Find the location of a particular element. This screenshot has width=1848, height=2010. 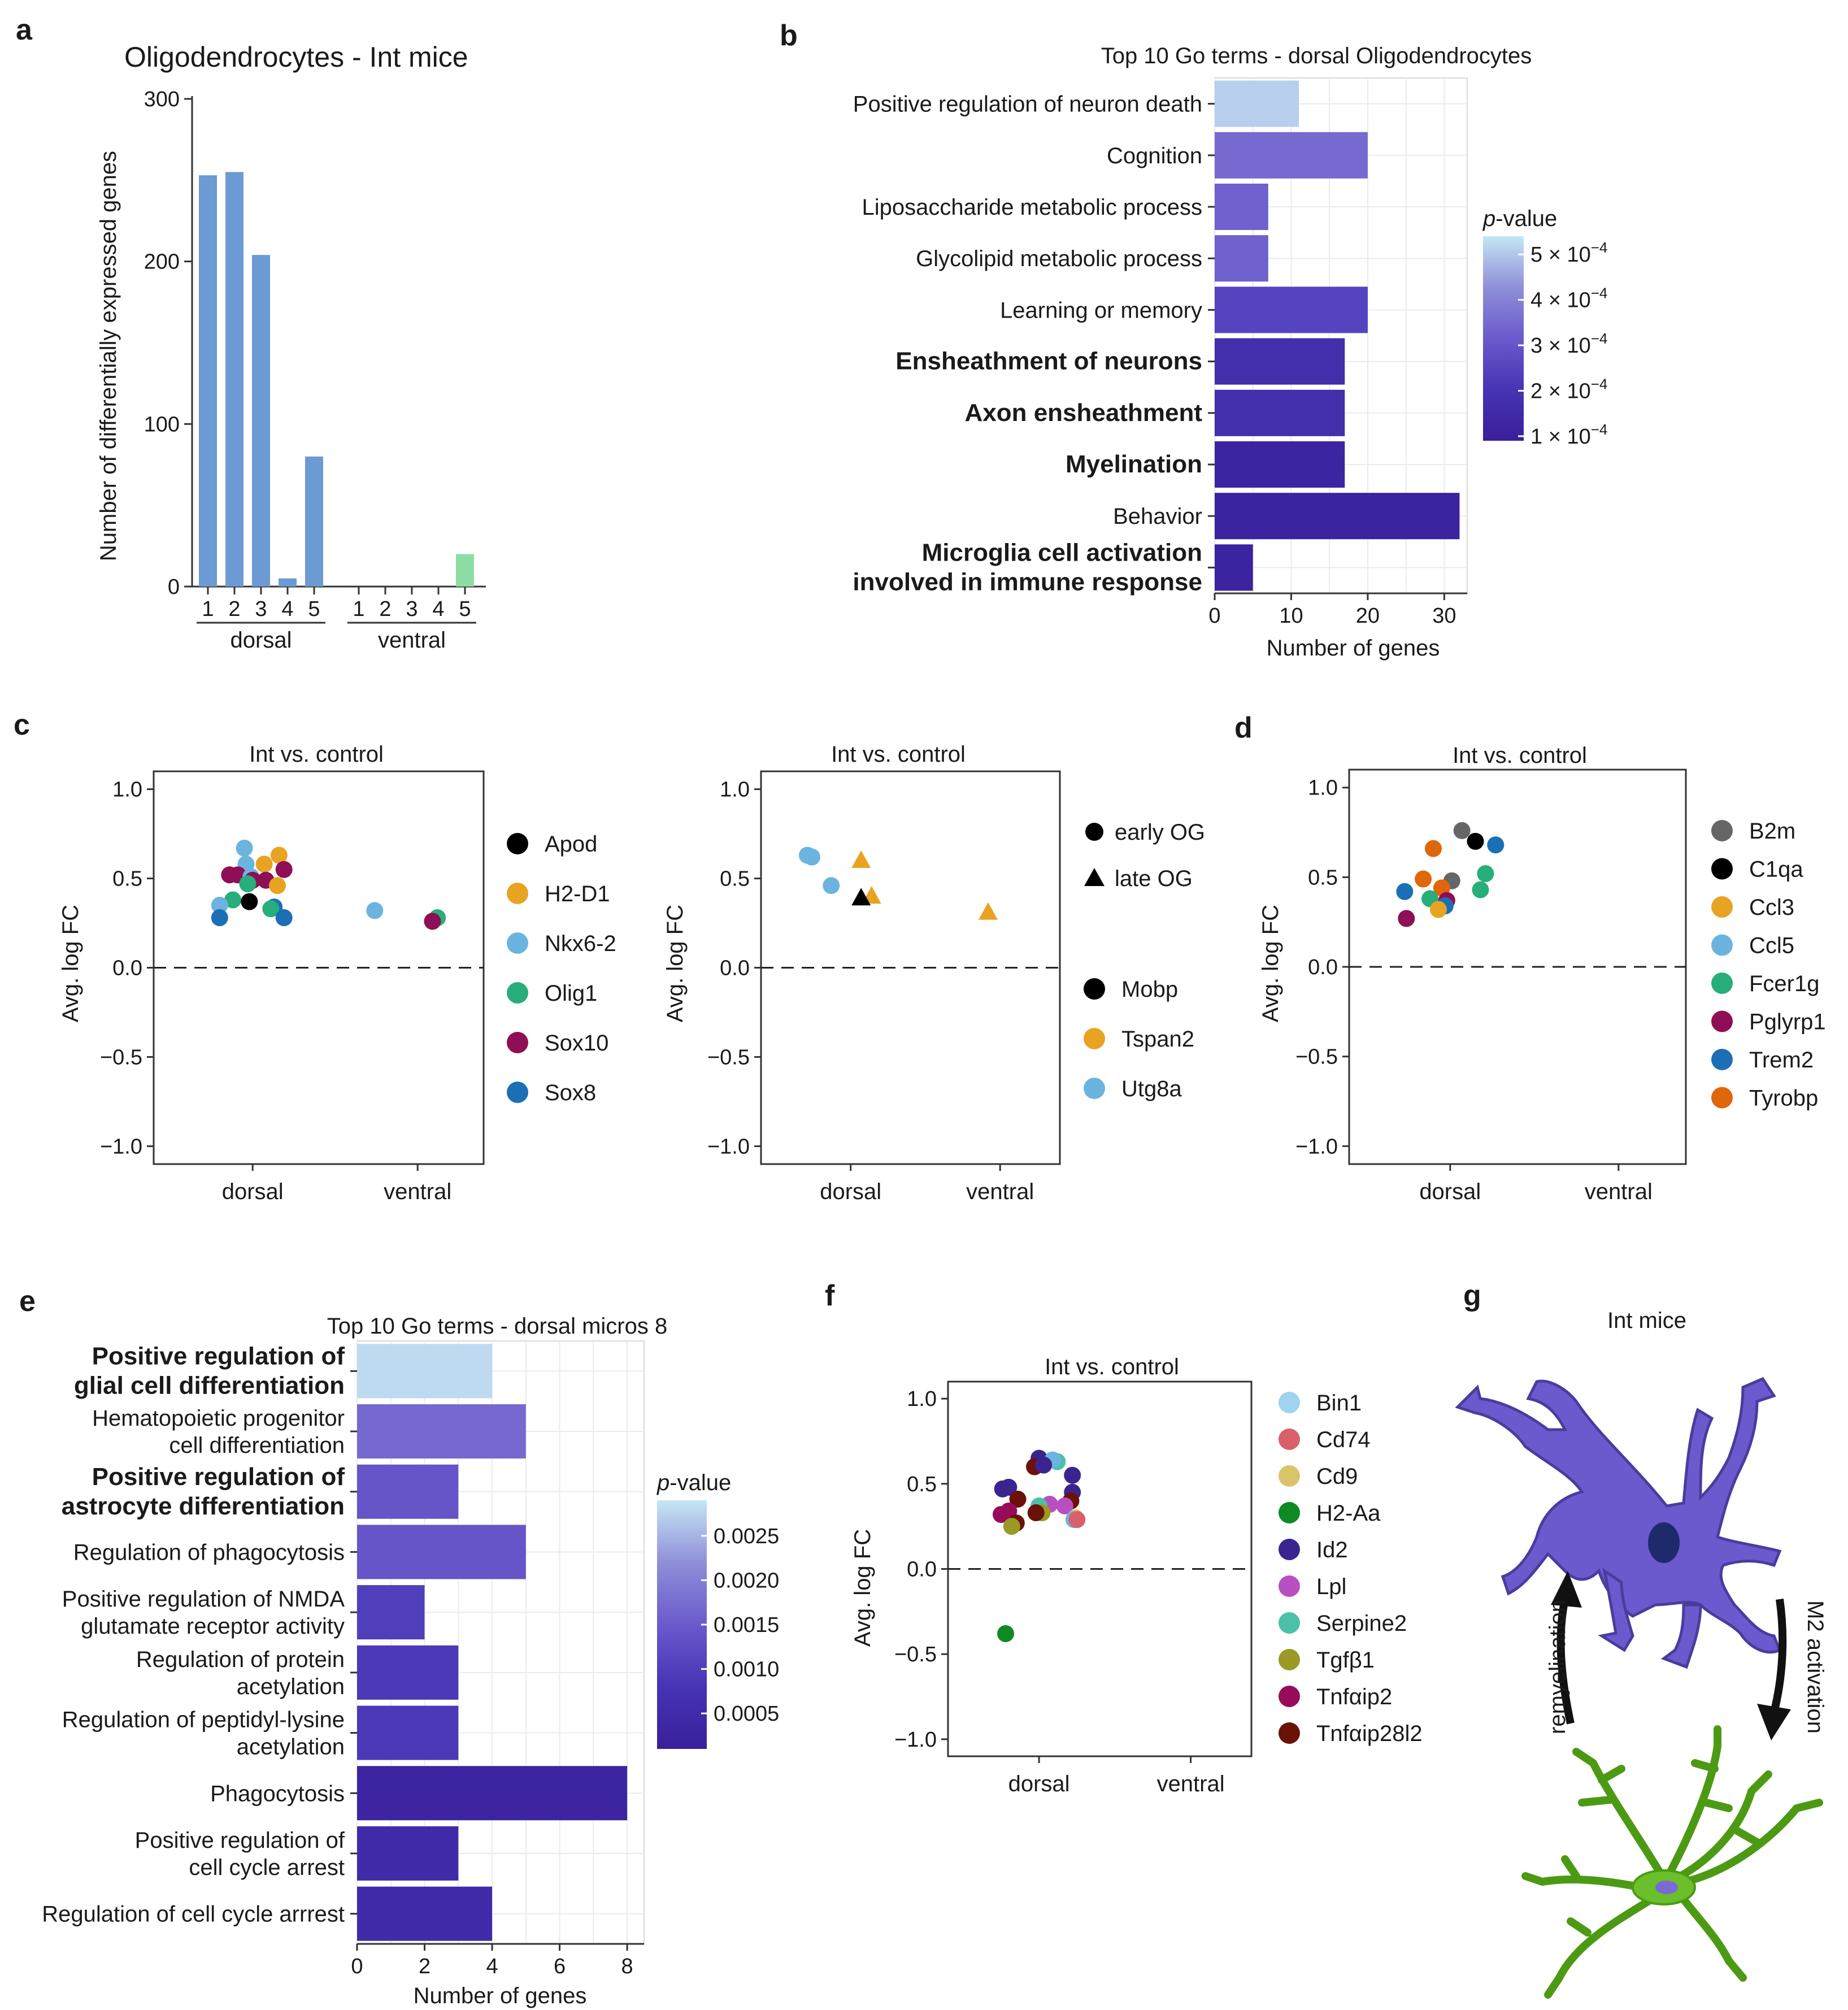

go-term-label: glial cell differentiation is located at coordinates (209, 1385).